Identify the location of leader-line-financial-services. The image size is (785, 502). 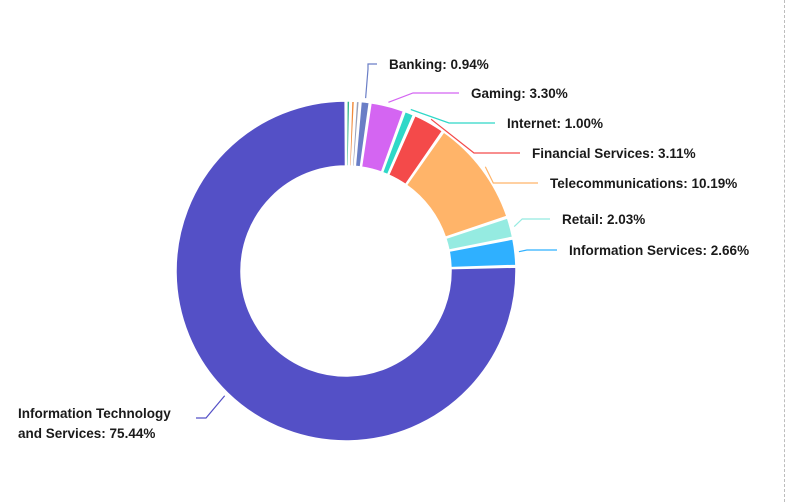
(475, 136).